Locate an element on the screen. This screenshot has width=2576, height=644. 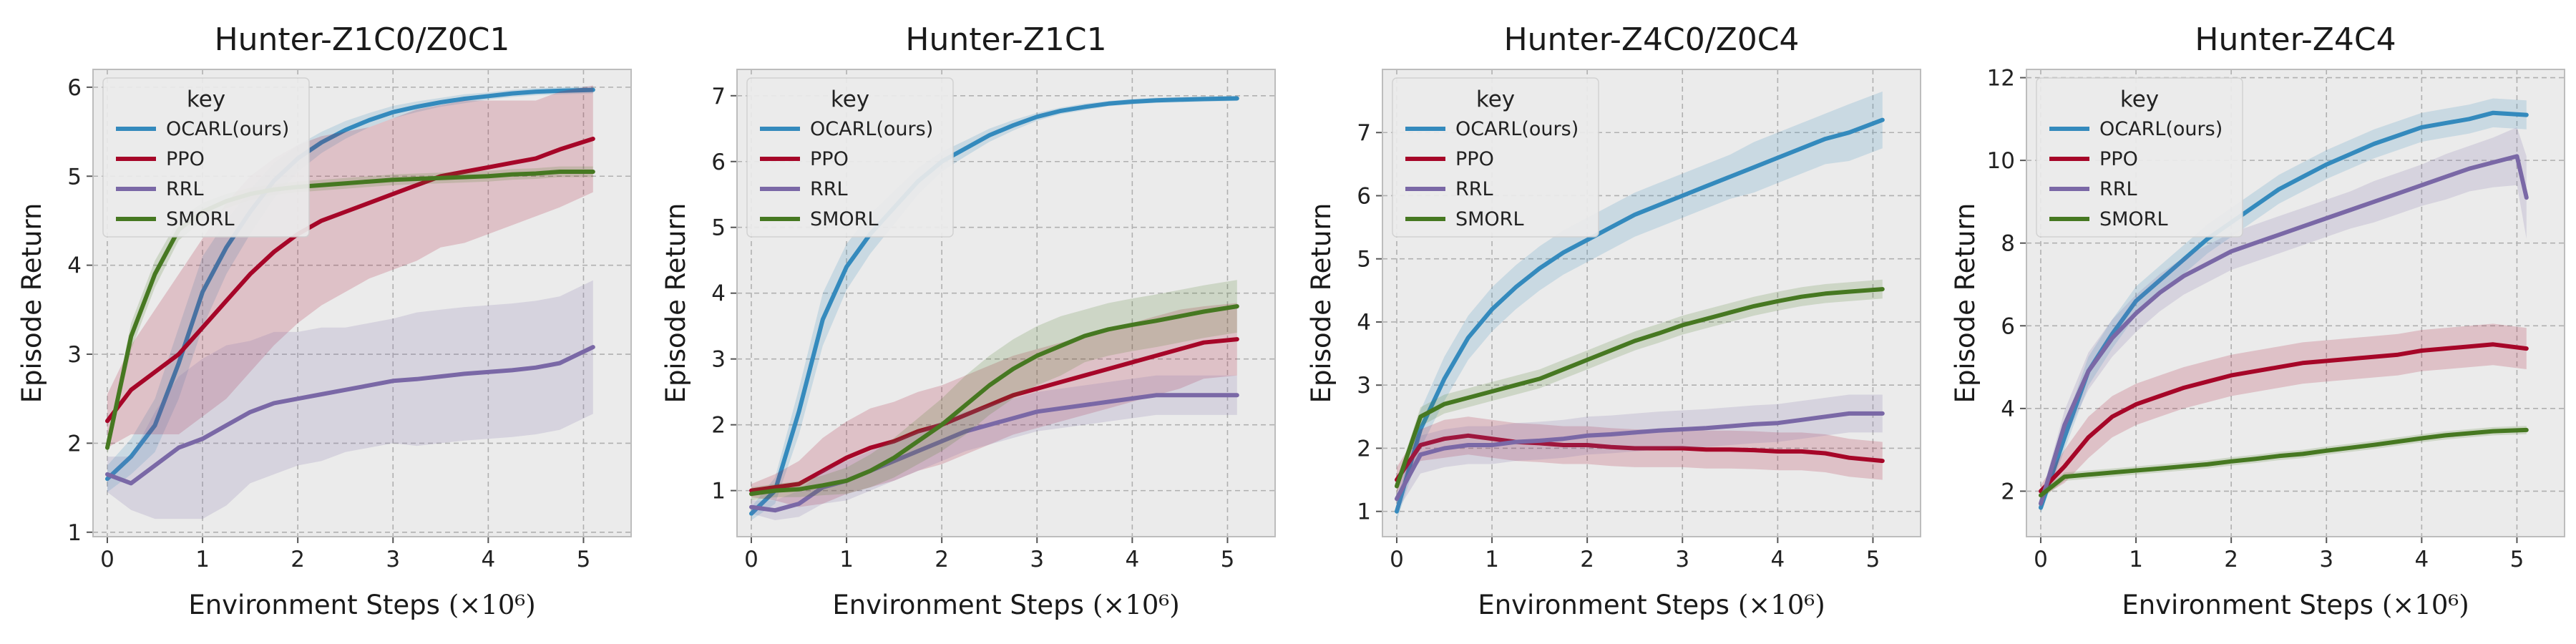
chart-title: Hunter-Z1C1 is located at coordinates (1005, 39).